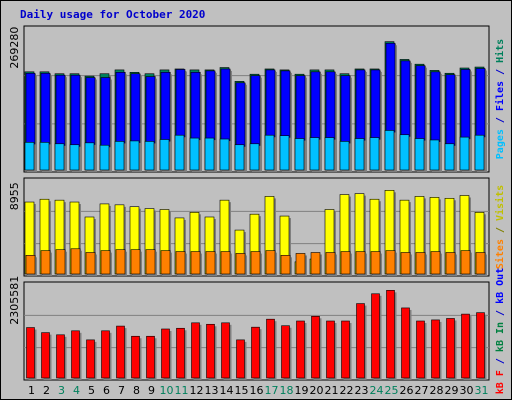 The width and height of the screenshot is (512, 400). I want to click on x-tick-label: 22, so click(347, 390).